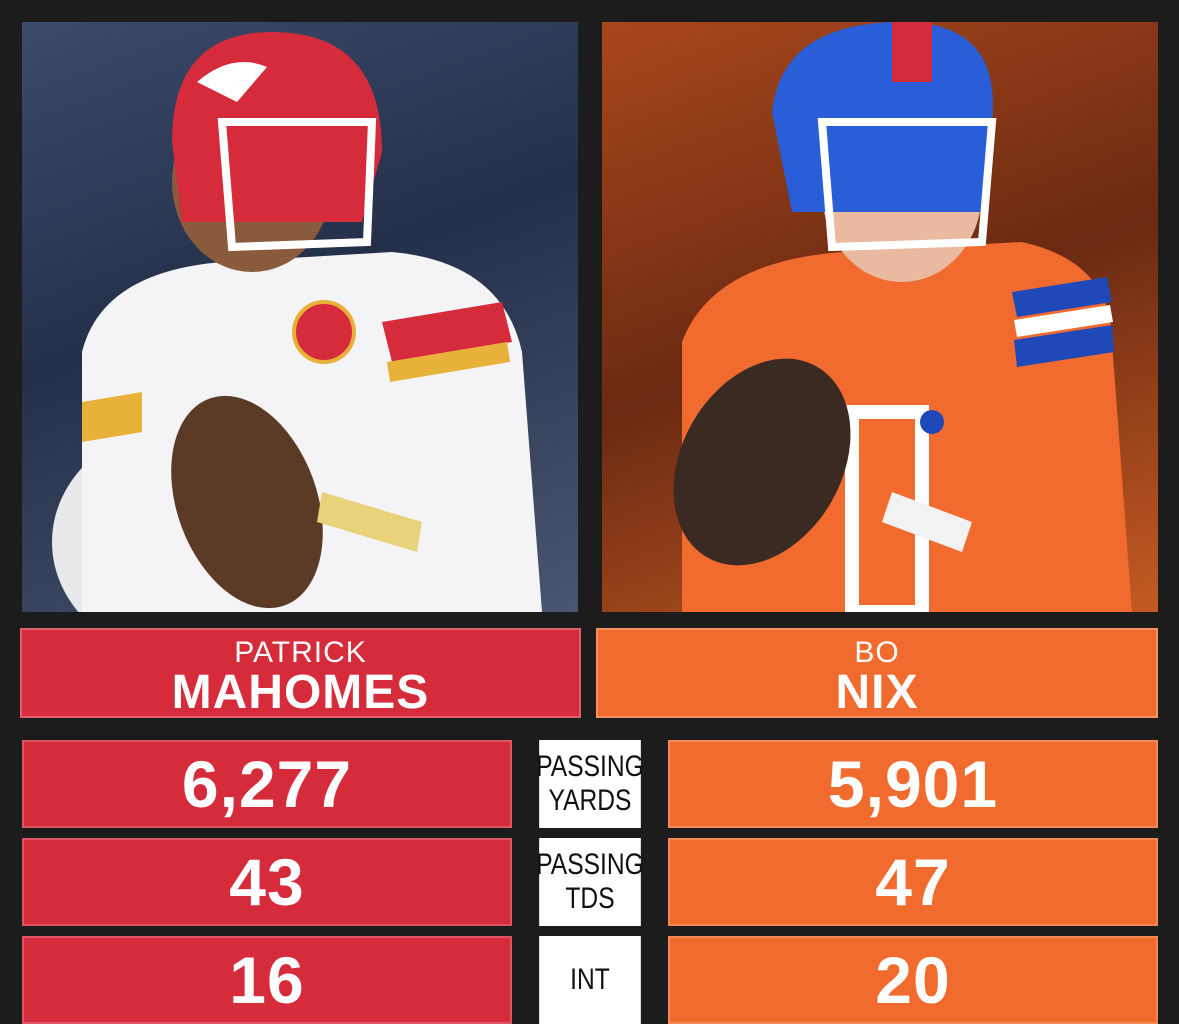 This screenshot has height=1024, width=1179. I want to click on stat-label-passing-tds: PASSING TDS, so click(590, 882).